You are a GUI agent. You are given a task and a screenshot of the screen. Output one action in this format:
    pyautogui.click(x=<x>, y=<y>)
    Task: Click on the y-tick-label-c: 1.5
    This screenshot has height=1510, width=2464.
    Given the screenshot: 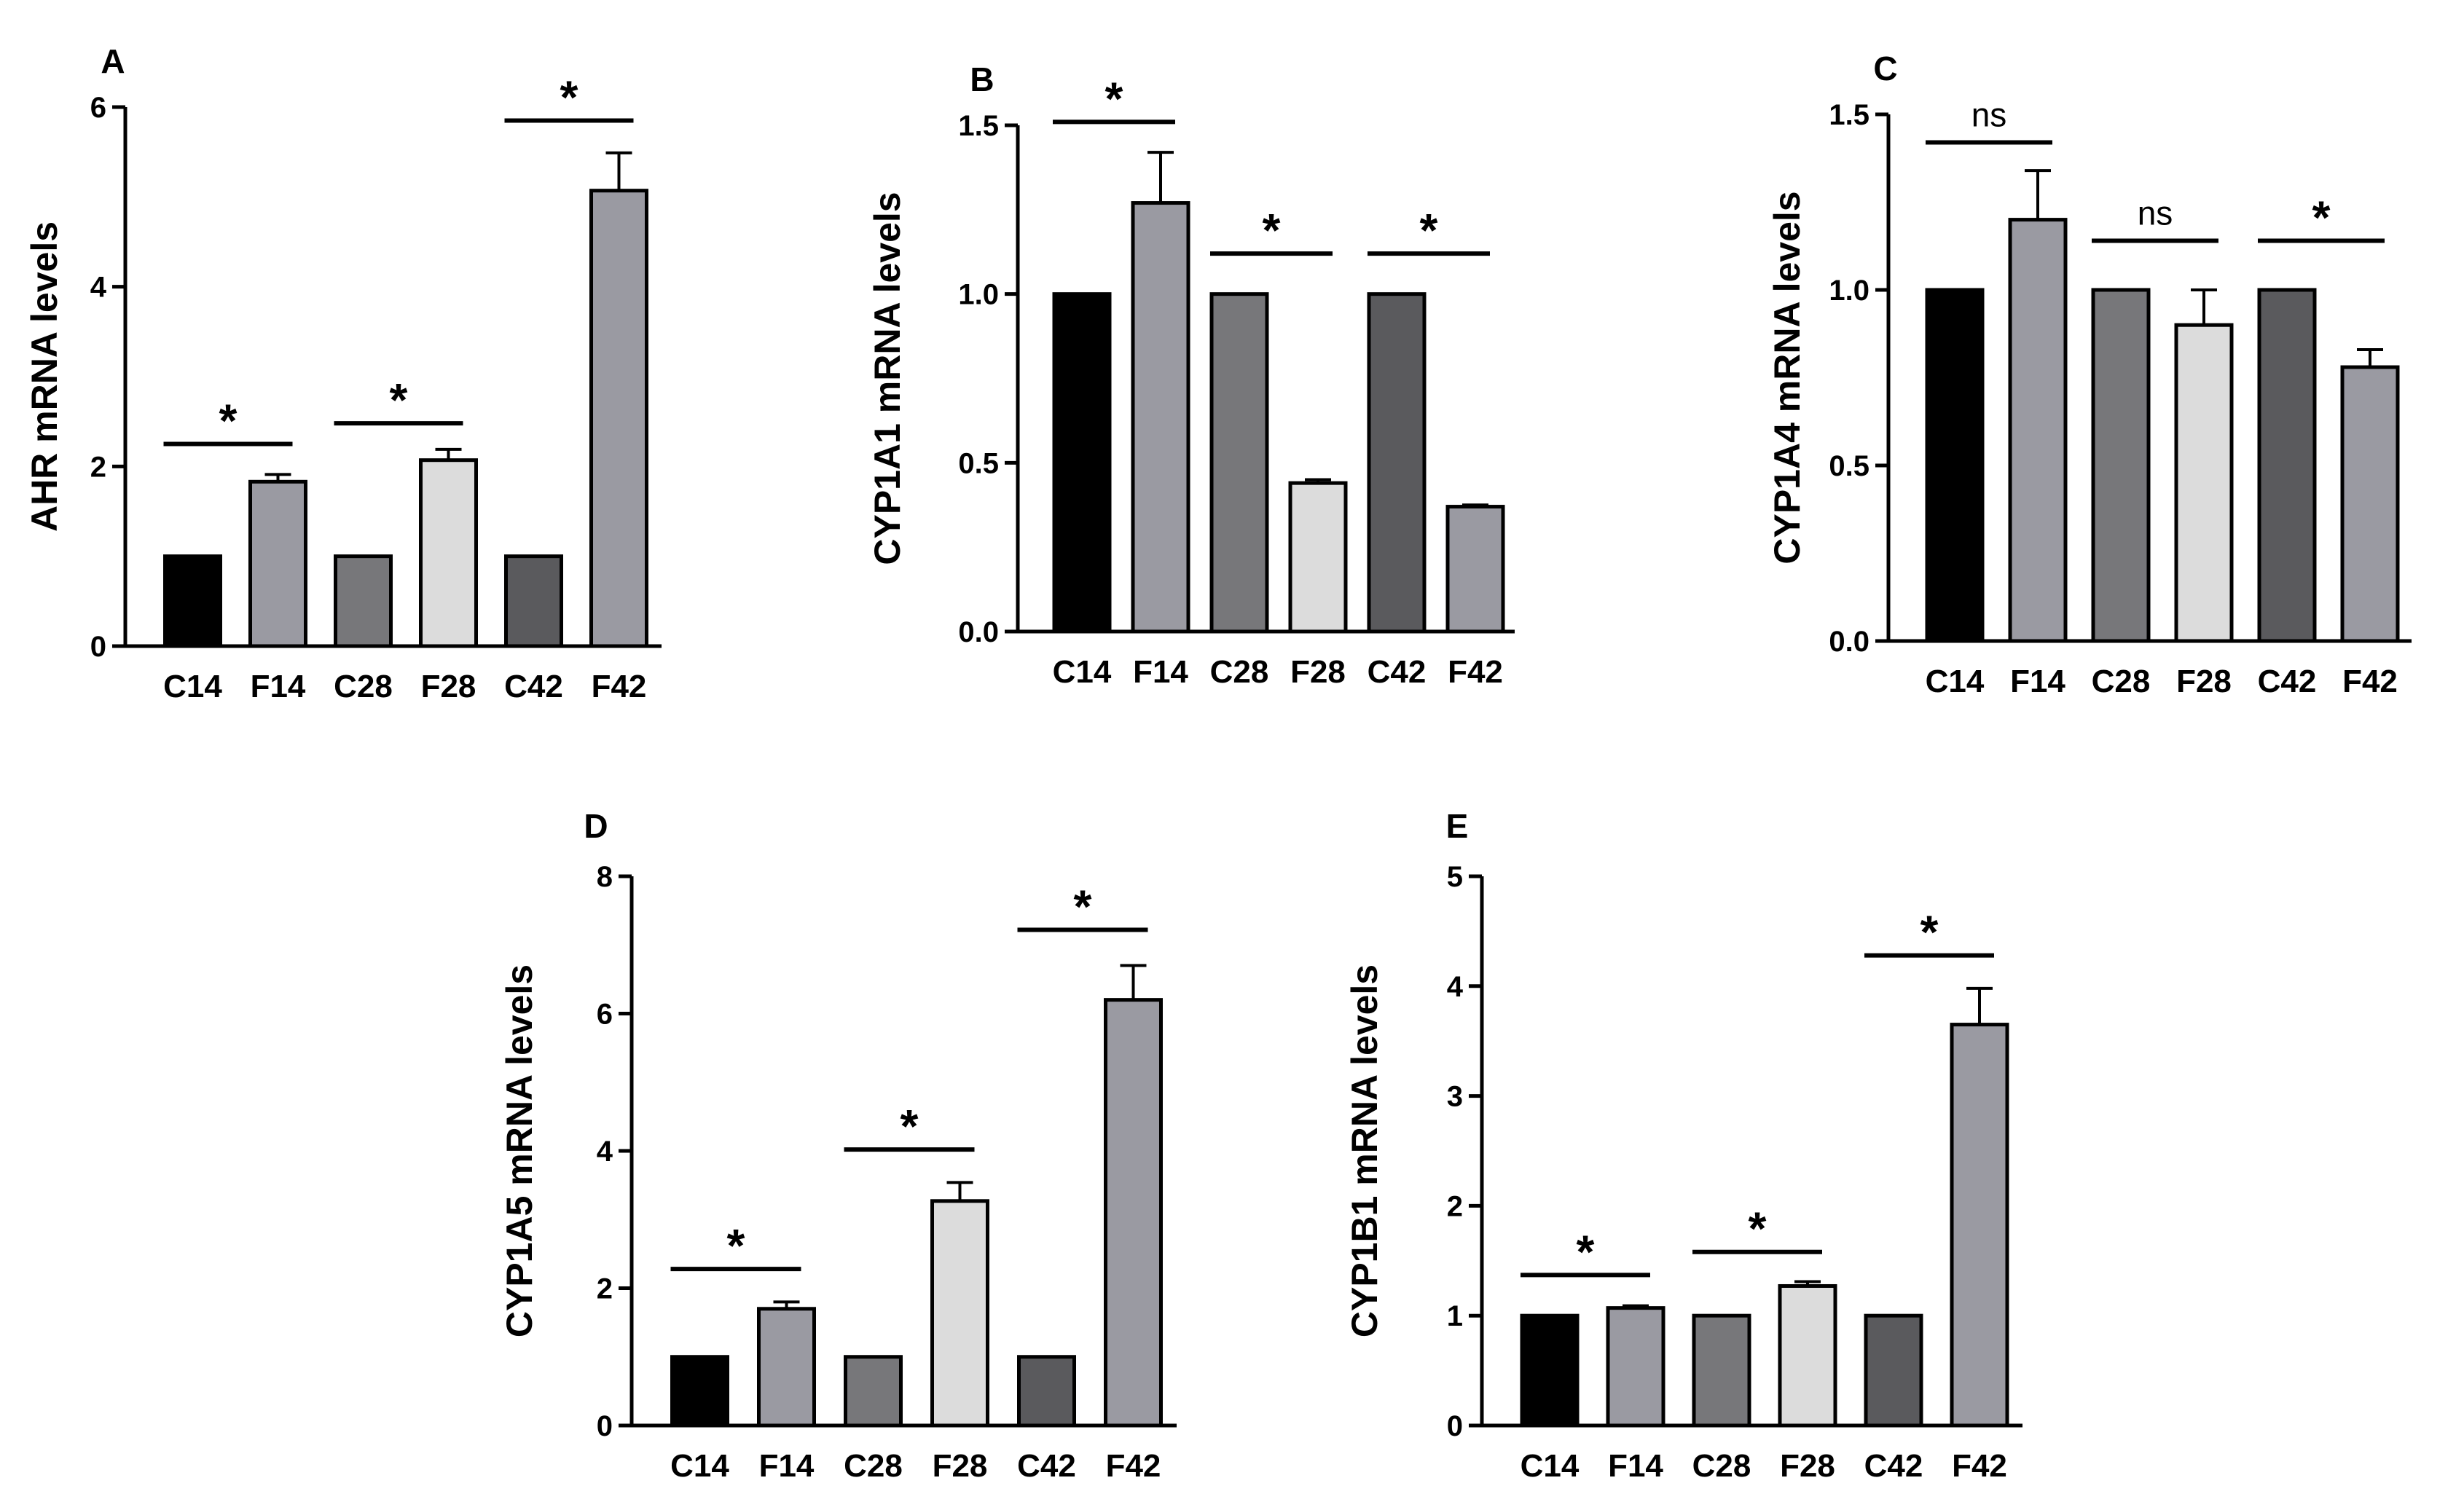 What is the action you would take?
    pyautogui.click(x=1849, y=115)
    